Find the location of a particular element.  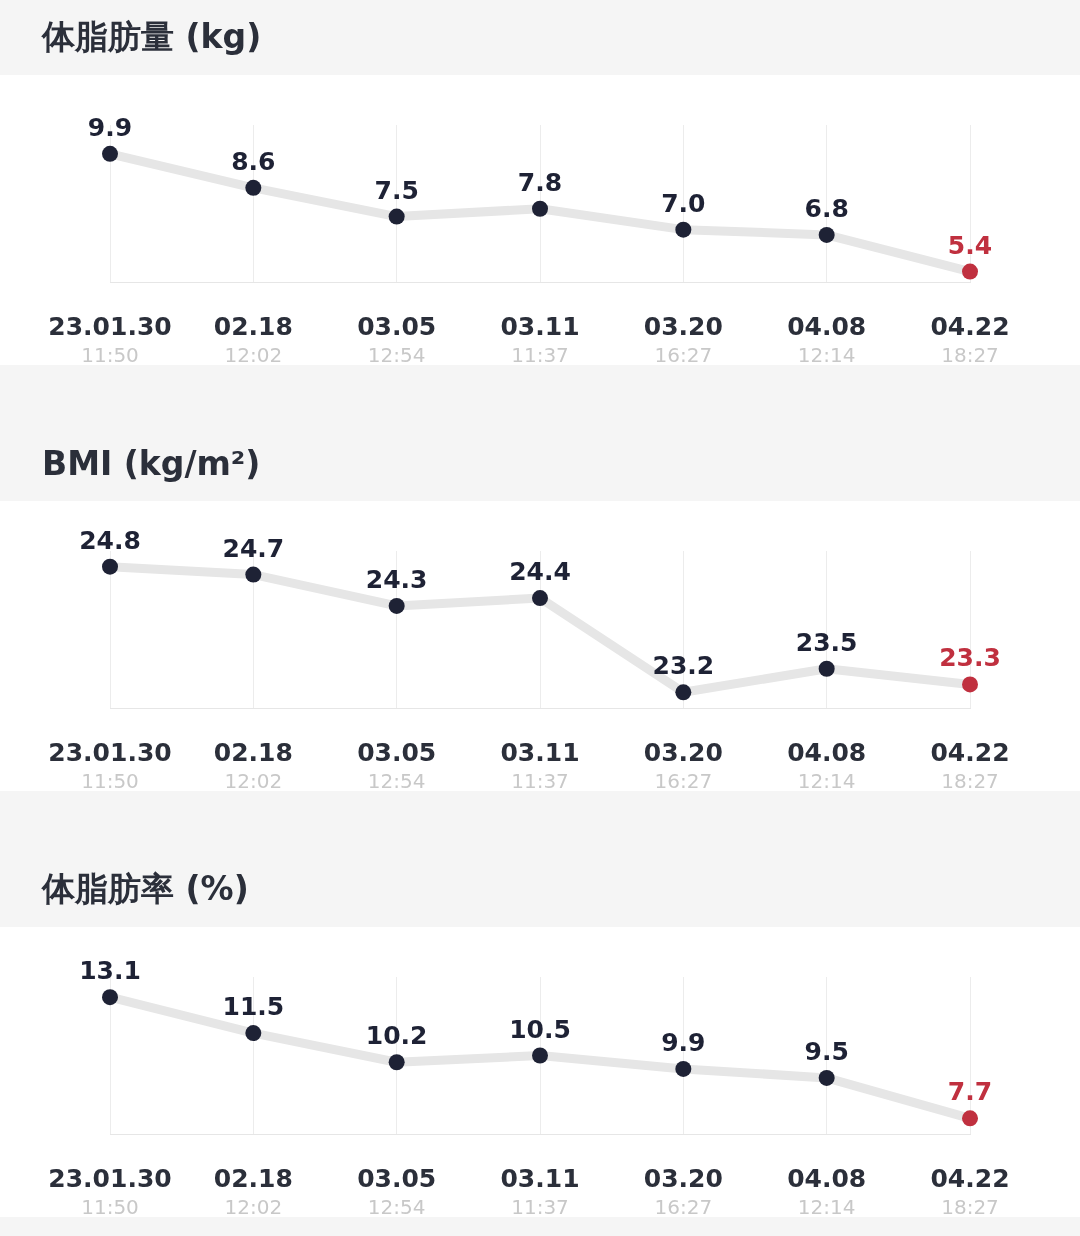

data-label: 24.3 is located at coordinates (396, 579).